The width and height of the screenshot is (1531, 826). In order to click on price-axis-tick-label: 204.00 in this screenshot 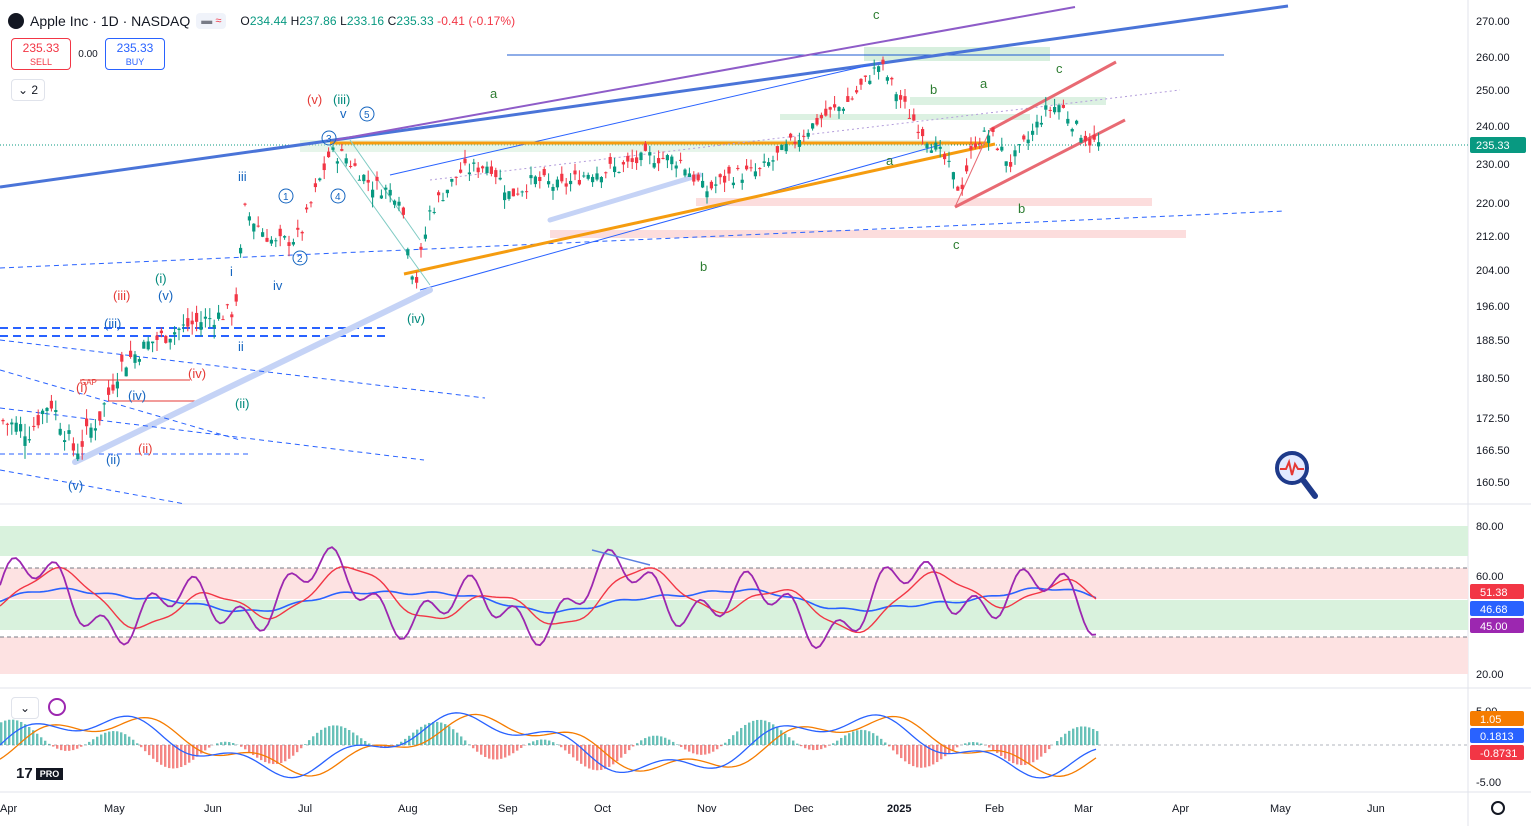, I will do `click(1493, 271)`.